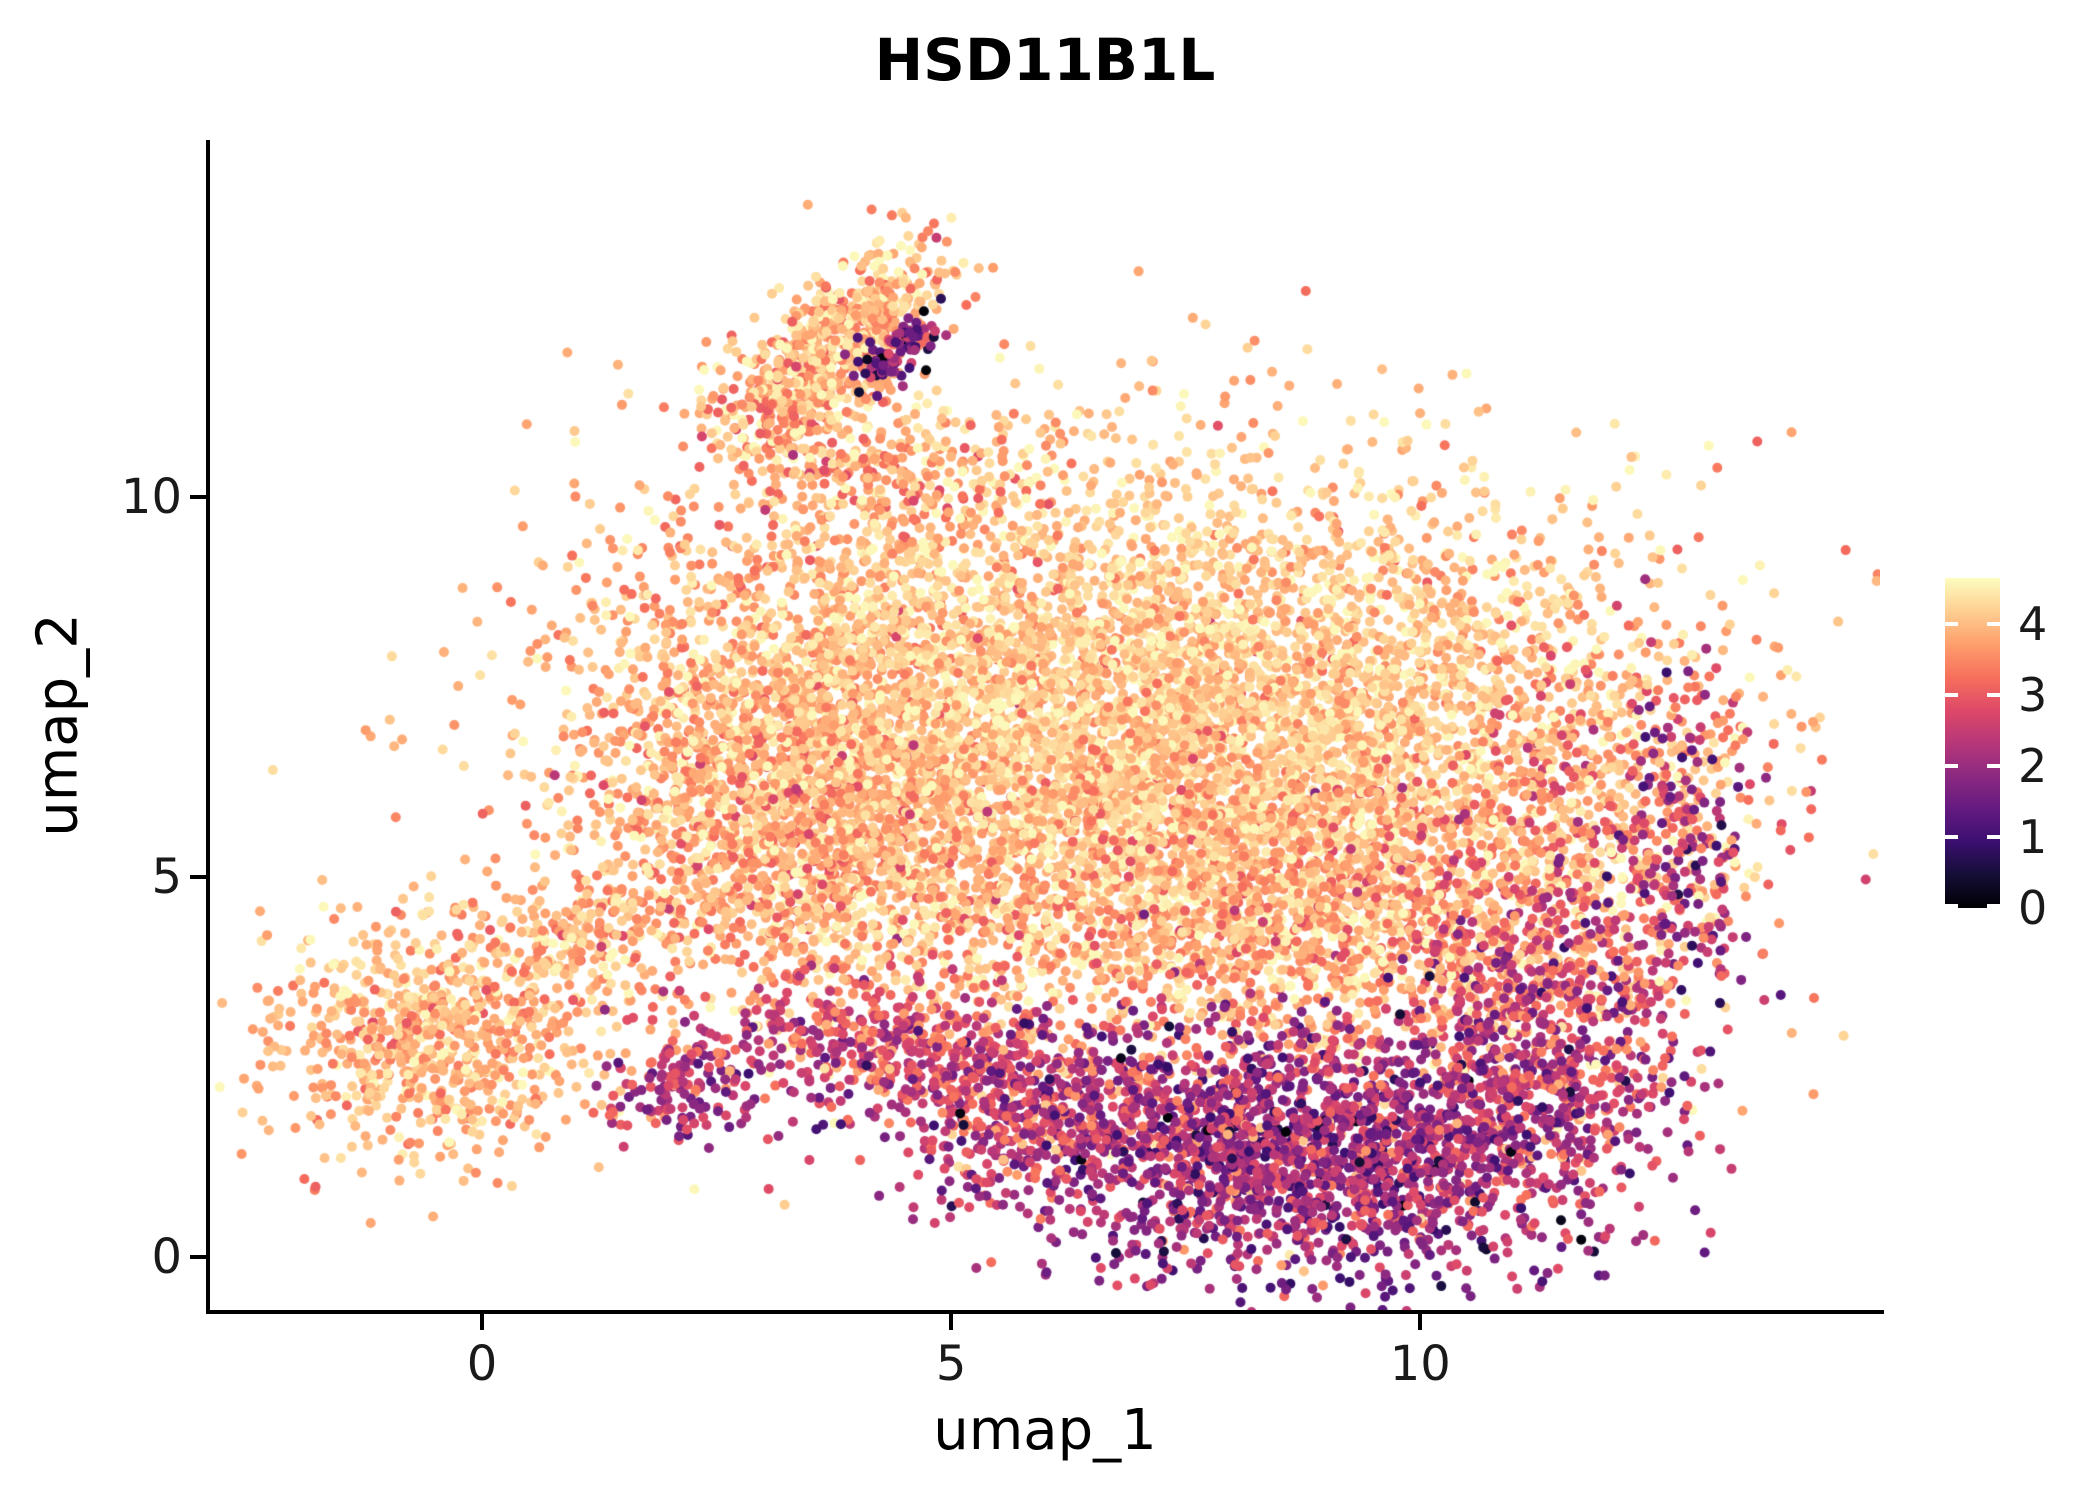 Image resolution: width=2100 pixels, height=1500 pixels. What do you see at coordinates (2033, 837) in the screenshot?
I see `colorbar-tick-label: 1` at bounding box center [2033, 837].